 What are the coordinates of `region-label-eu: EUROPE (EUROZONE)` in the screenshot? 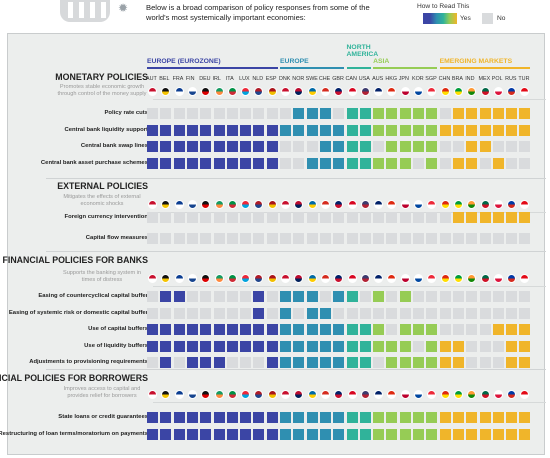 It's located at (184, 61).